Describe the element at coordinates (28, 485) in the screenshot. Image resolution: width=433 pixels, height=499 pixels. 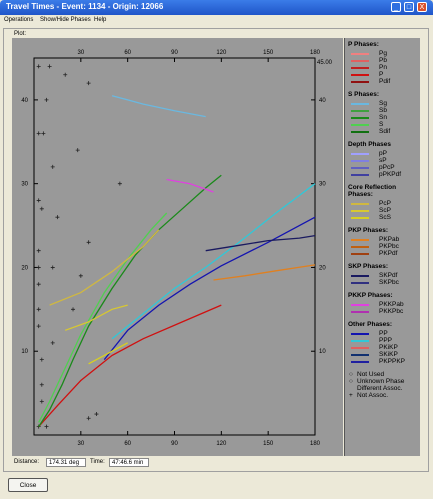
I see `close-button: Close` at that location.